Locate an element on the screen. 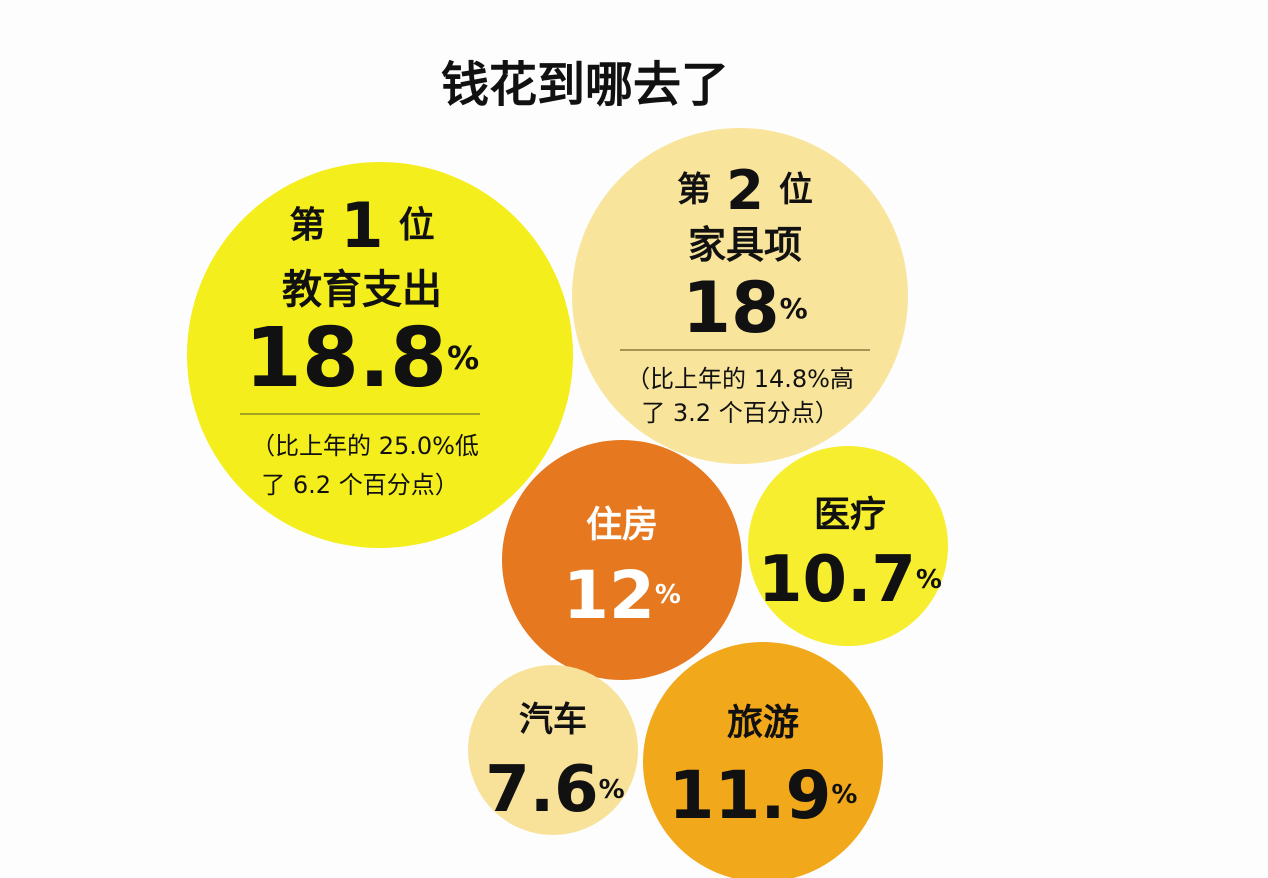 Image resolution: width=1268 pixels, height=878 pixels. rank-number: 1 is located at coordinates (361, 225).